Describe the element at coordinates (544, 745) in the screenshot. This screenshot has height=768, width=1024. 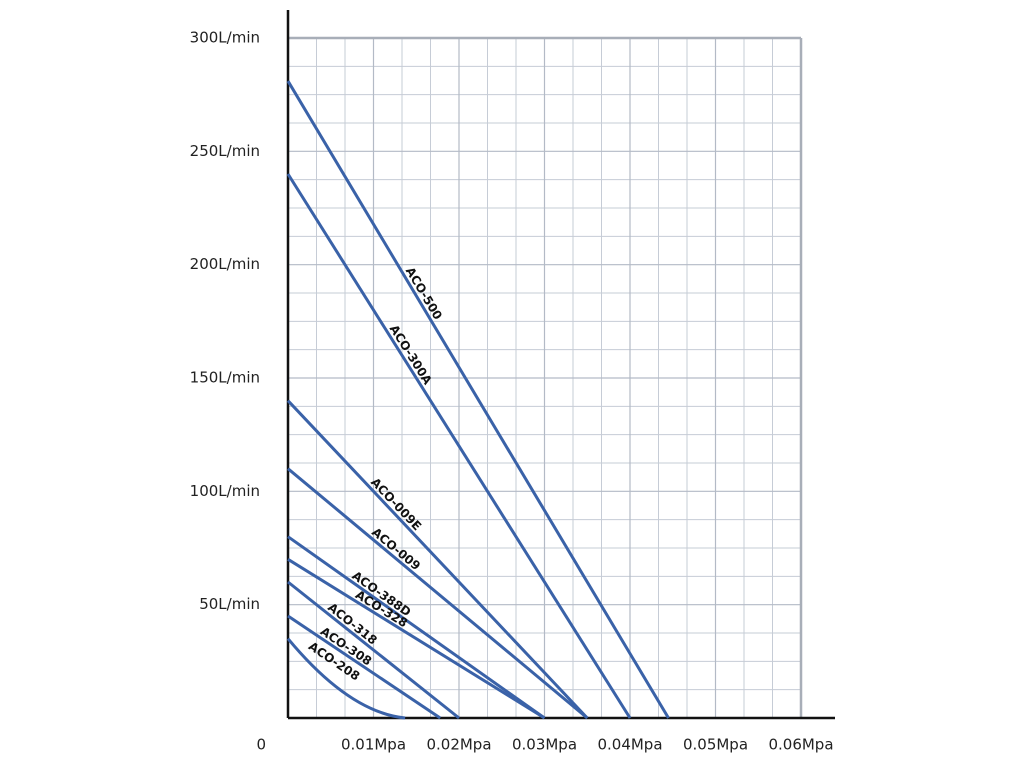
I see `x-tick-label: 0.03Mpa` at that location.